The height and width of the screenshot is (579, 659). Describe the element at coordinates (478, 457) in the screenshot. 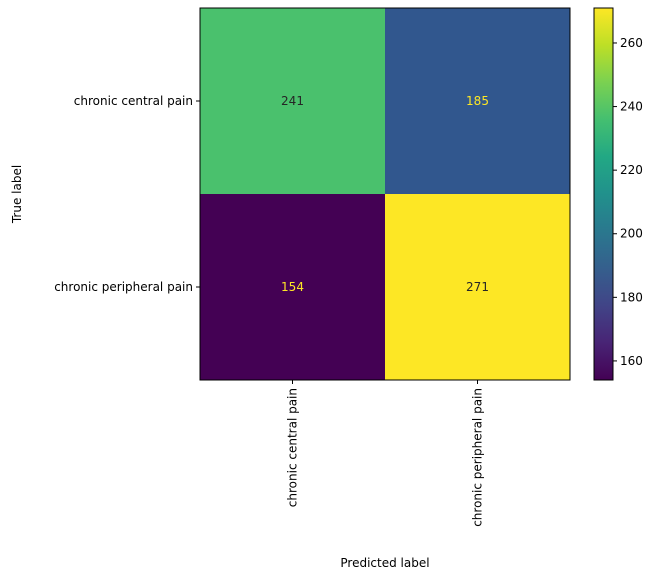

I see `x-tick-label: chronic peripheral pain` at that location.